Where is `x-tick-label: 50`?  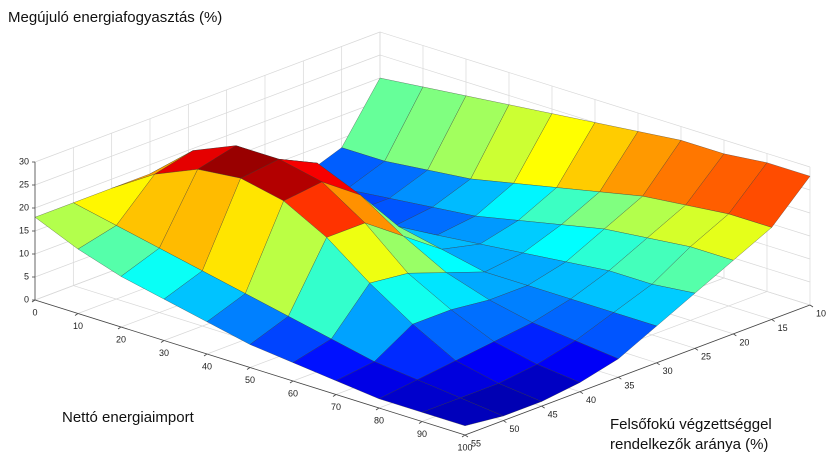
x-tick-label: 50 is located at coordinates (250, 380).